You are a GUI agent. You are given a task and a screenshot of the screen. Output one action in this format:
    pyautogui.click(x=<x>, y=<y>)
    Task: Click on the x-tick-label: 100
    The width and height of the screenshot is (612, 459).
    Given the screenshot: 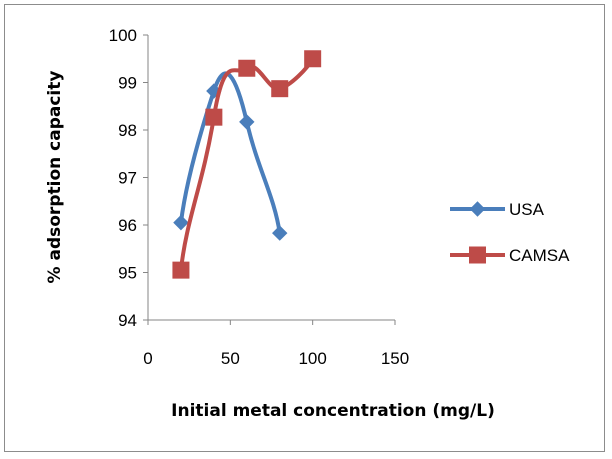 What is the action you would take?
    pyautogui.click(x=312, y=358)
    